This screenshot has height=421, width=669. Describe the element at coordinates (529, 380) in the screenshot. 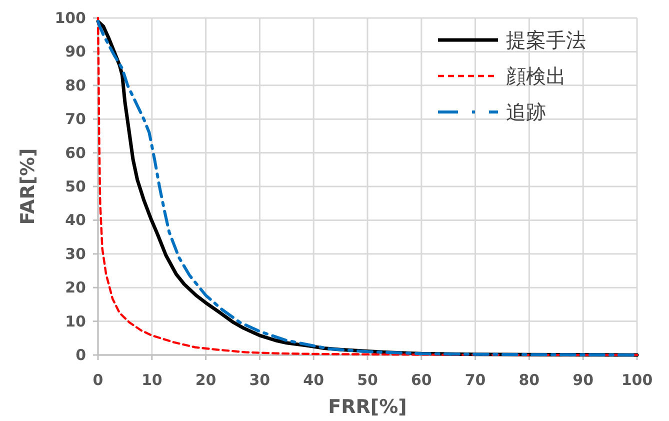

I see `x-tick-label: 80` at that location.